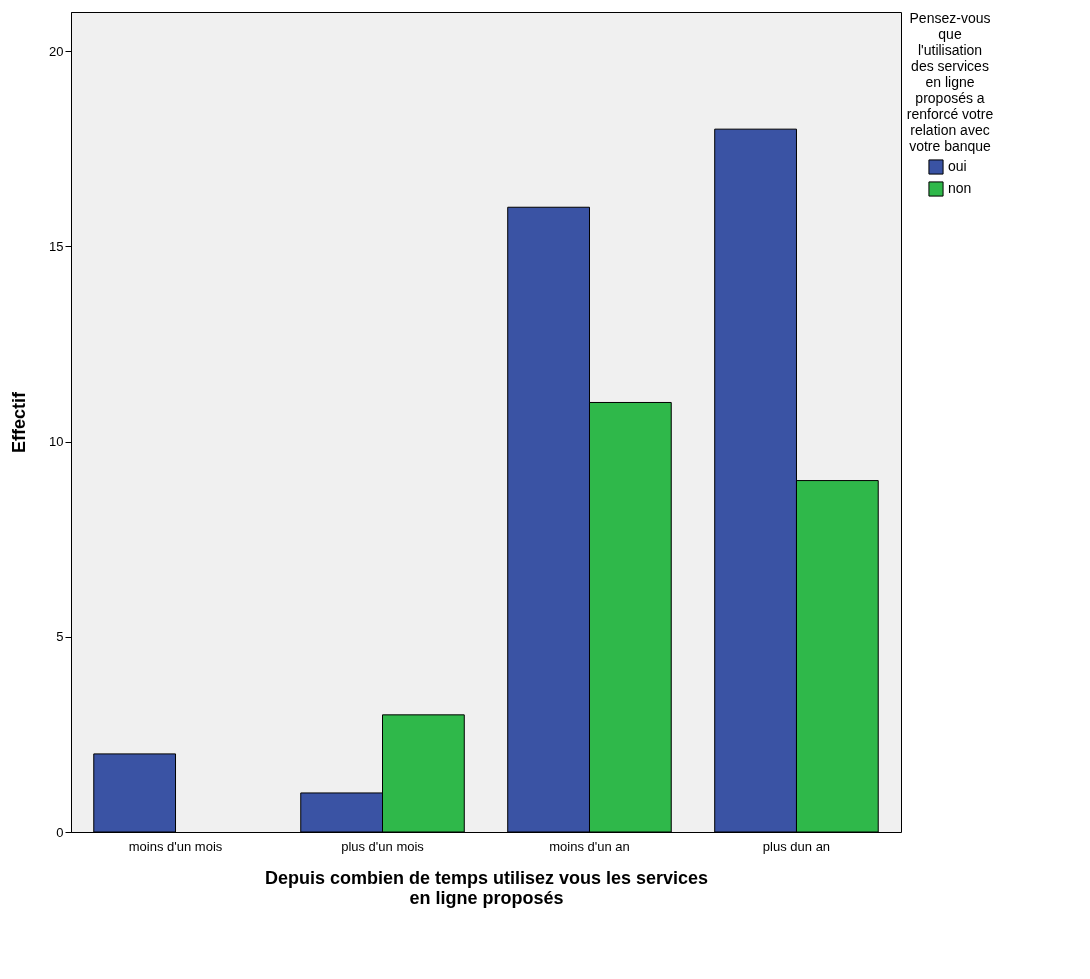 This screenshot has width=1090, height=979. What do you see at coordinates (60, 832) in the screenshot?
I see `y-tick-label: 0` at bounding box center [60, 832].